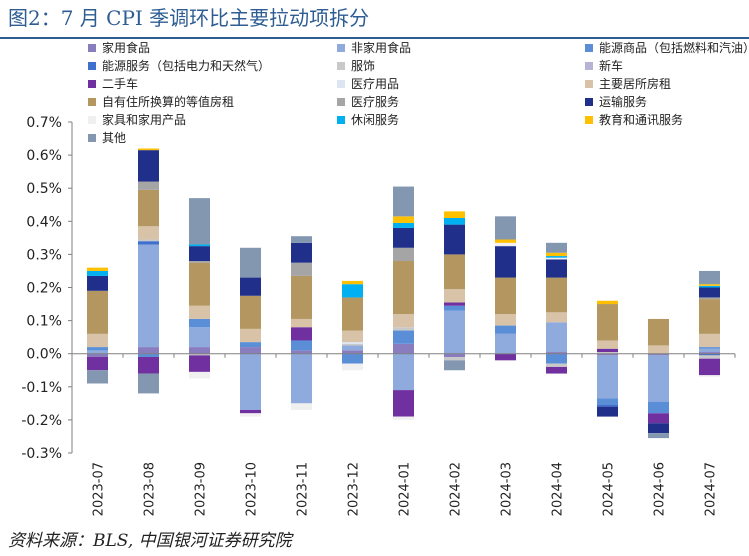  Describe the element at coordinates (674, 47) in the screenshot. I see `legend-label: 能源商品（包括燃料和汽油）` at that location.